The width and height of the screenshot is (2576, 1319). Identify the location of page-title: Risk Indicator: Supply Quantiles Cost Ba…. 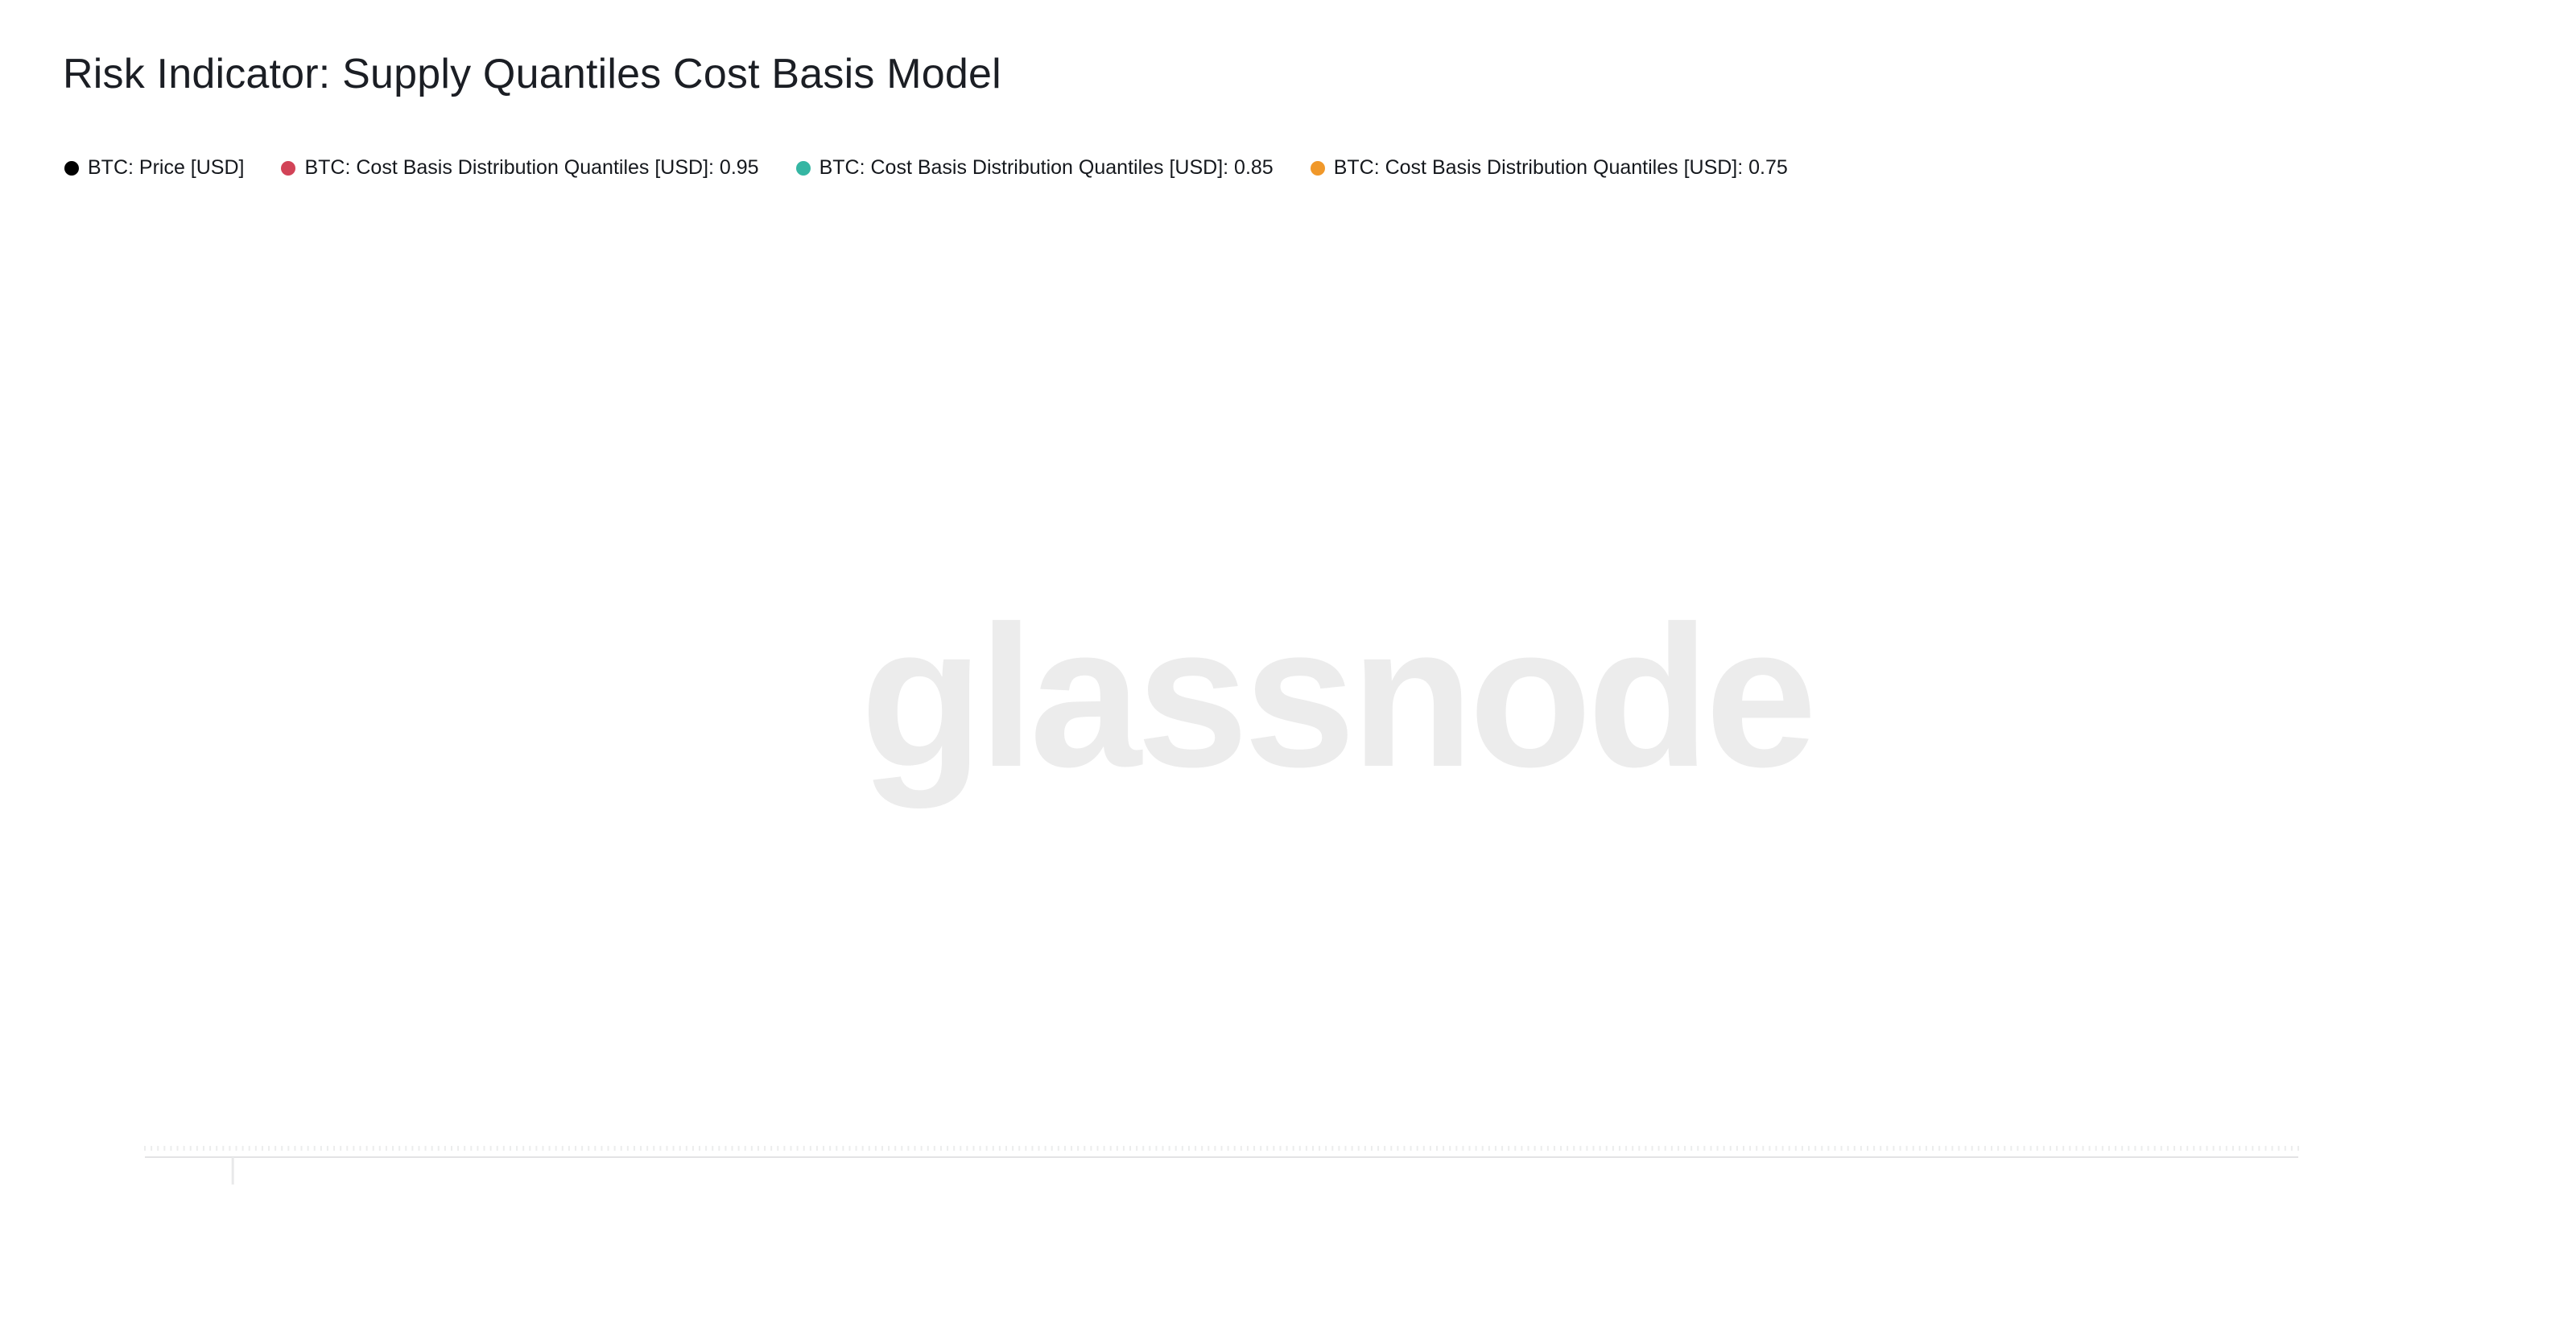
(532, 74).